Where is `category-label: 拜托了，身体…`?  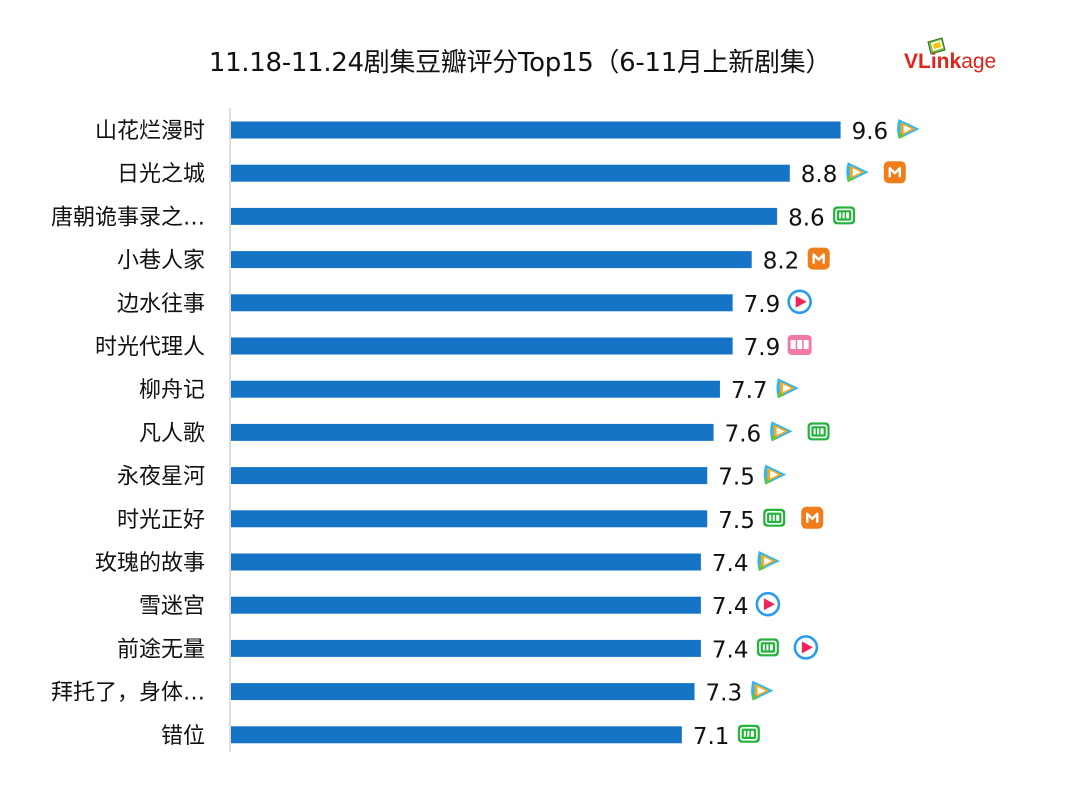 category-label: 拜托了，身体… is located at coordinates (128, 693).